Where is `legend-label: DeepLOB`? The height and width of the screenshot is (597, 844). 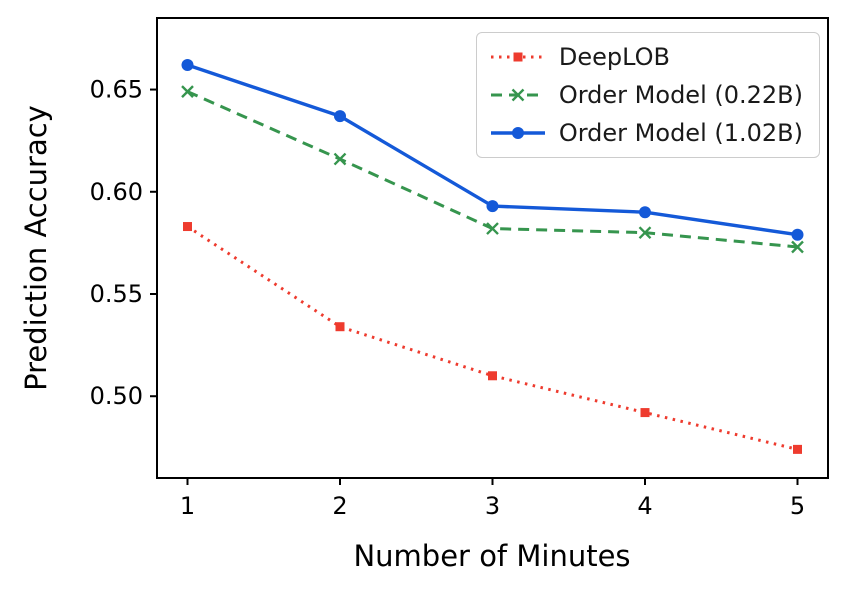 legend-label: DeepLOB is located at coordinates (614, 57).